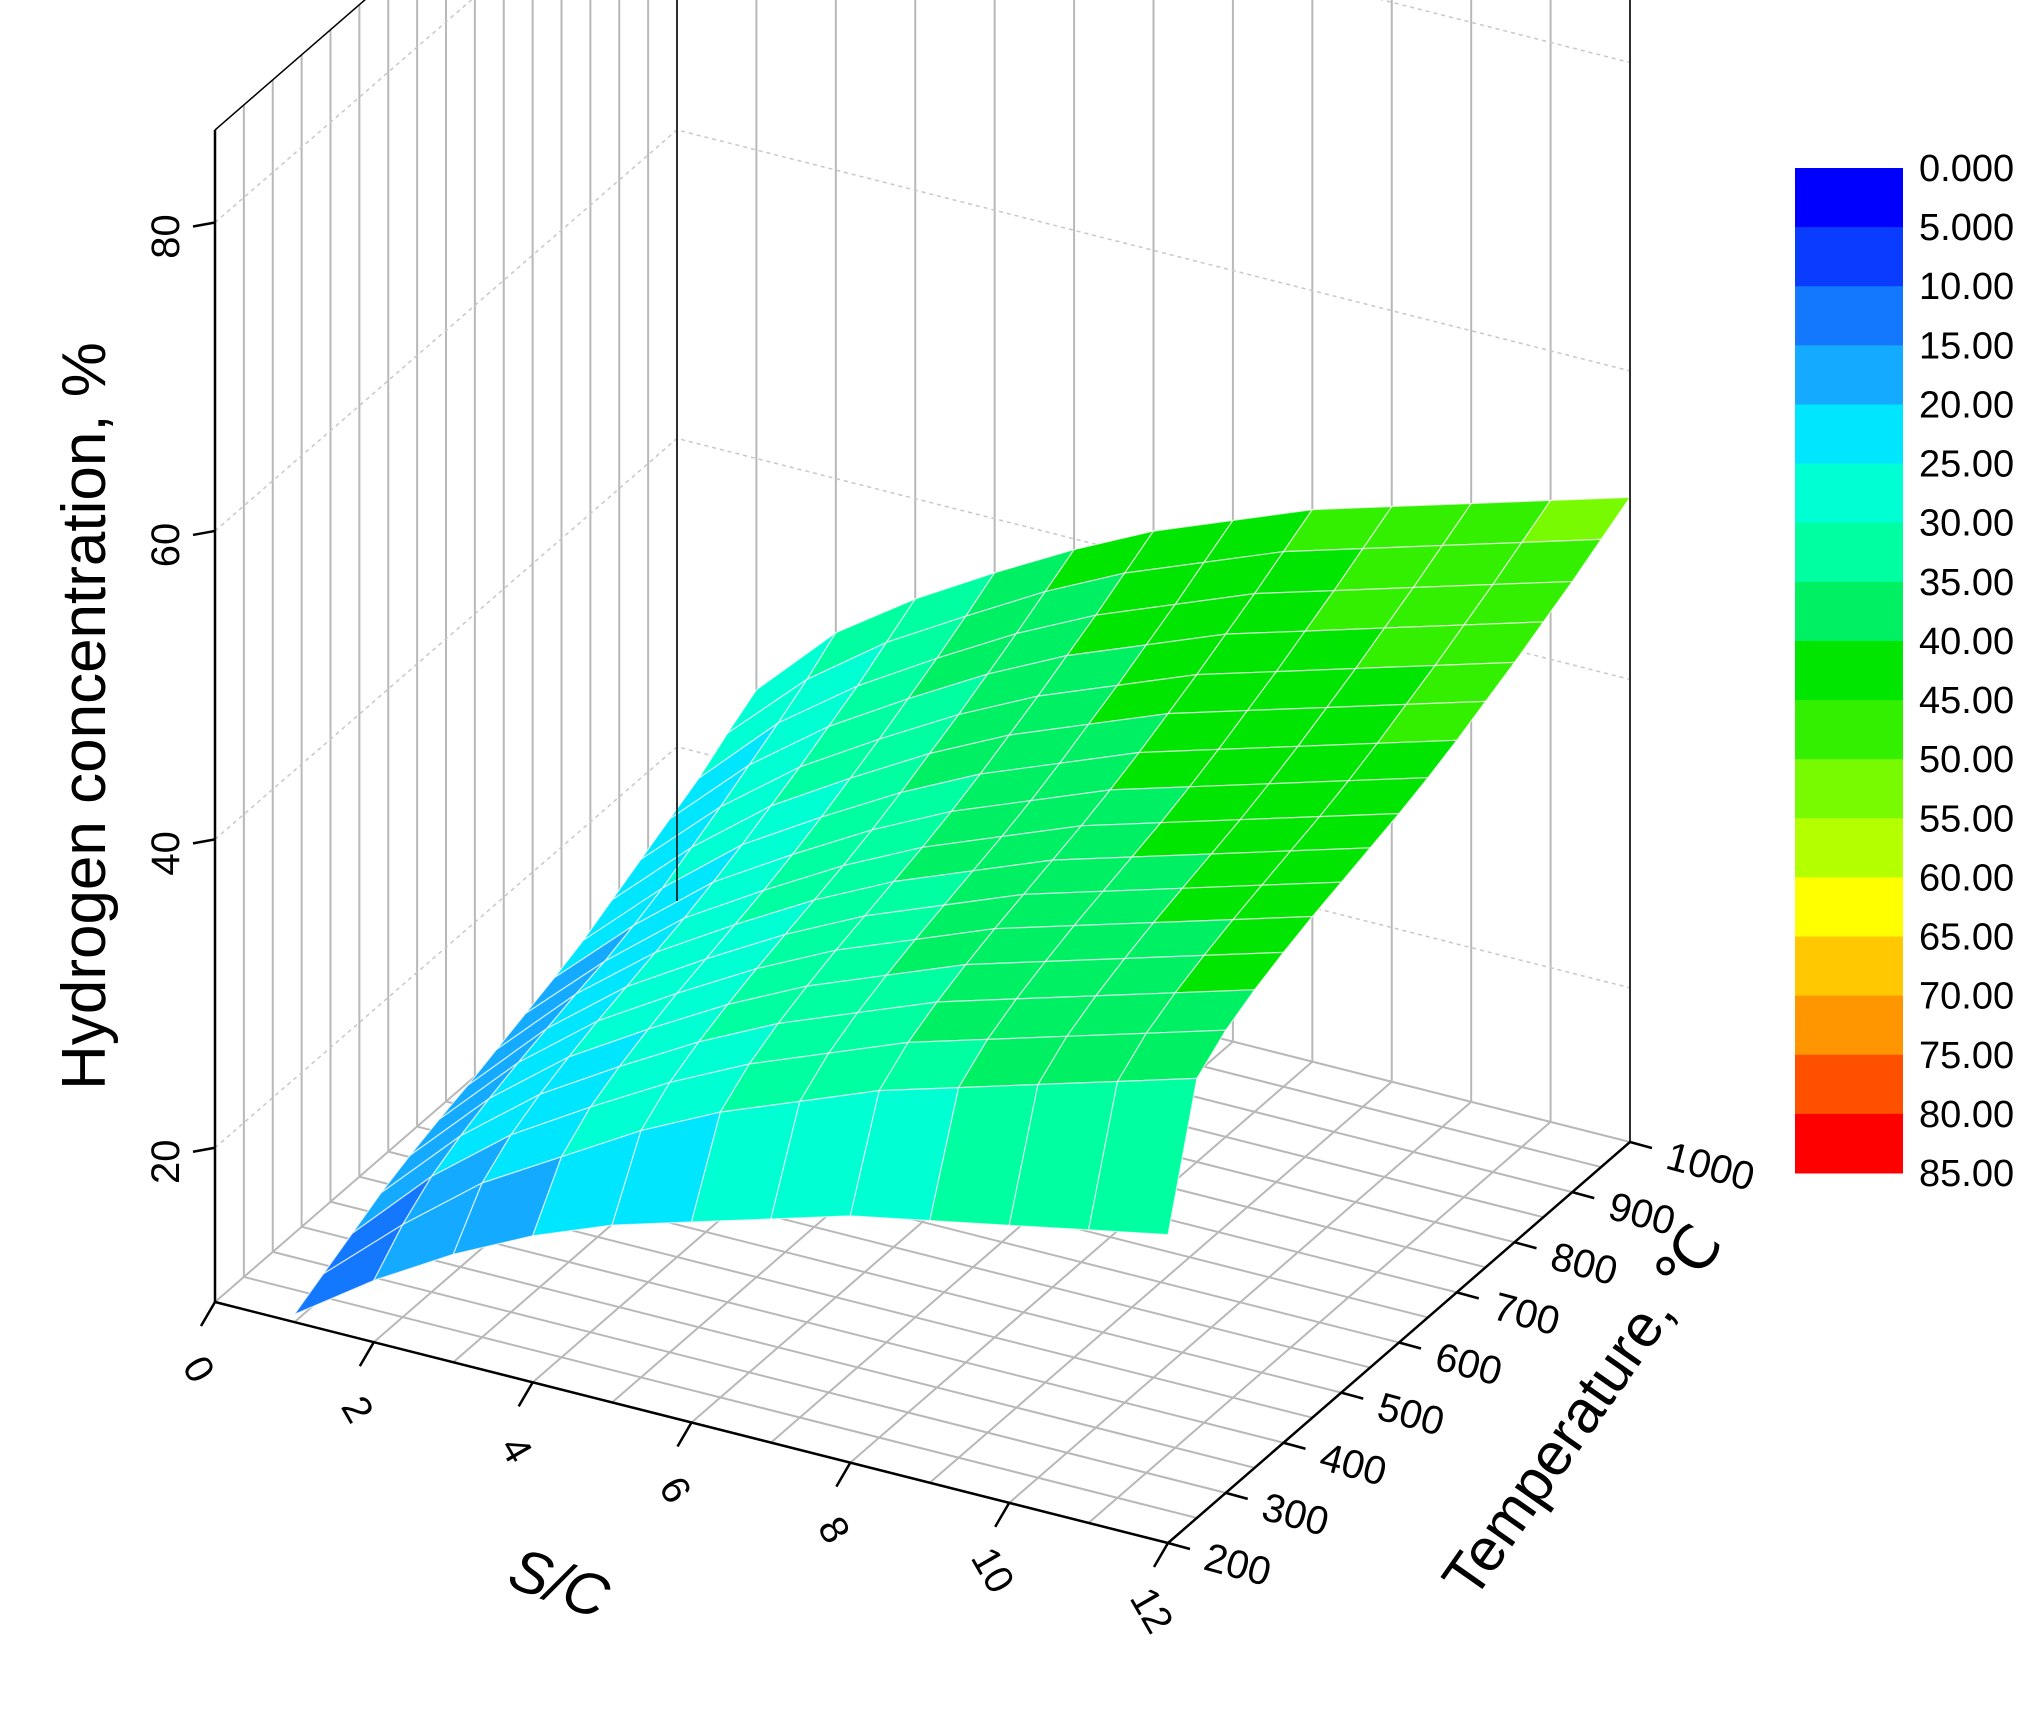  I want to click on colorbar-label: 85.00, so click(1966, 1174).